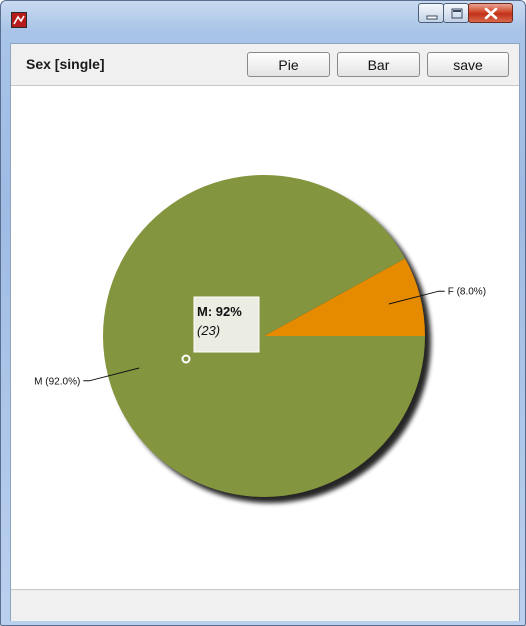 The height and width of the screenshot is (626, 526). Describe the element at coordinates (468, 64) in the screenshot. I see `save-button: save` at that location.